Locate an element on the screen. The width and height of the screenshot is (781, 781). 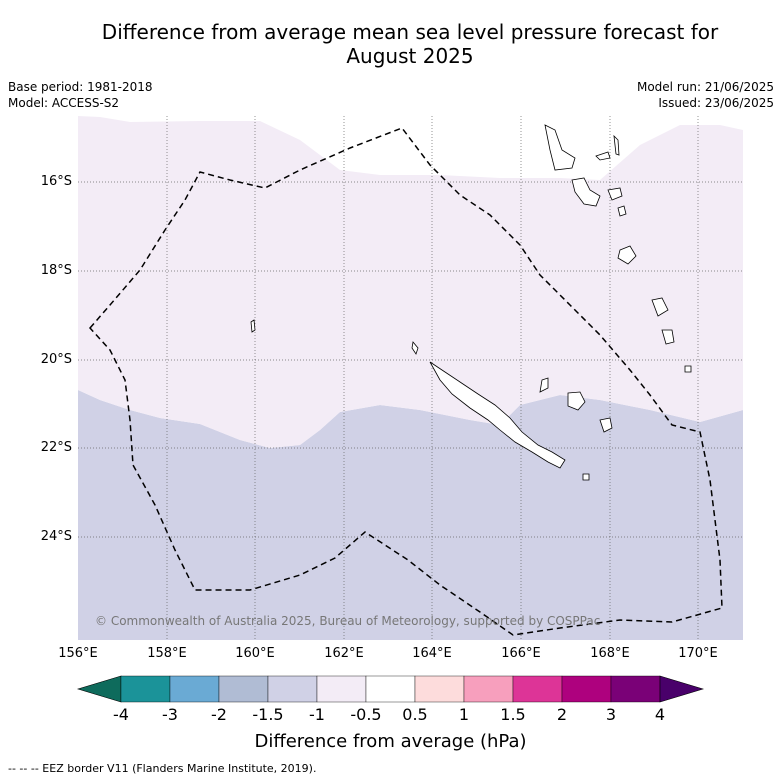
aneityum-island is located at coordinates (688, 369).